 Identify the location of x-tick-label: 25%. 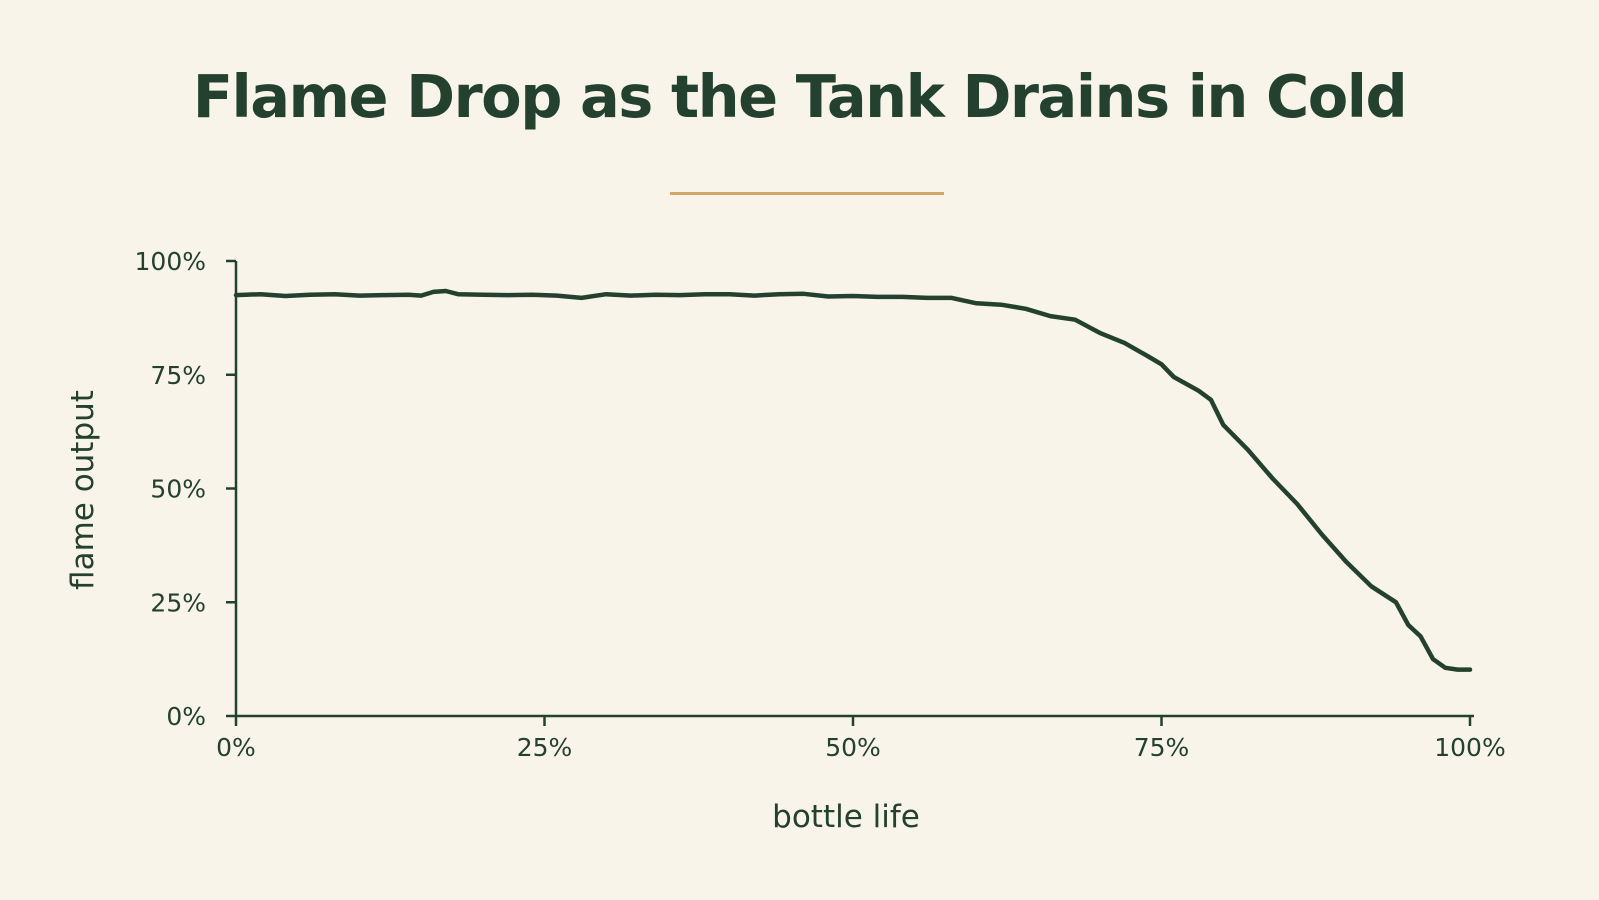
(545, 747).